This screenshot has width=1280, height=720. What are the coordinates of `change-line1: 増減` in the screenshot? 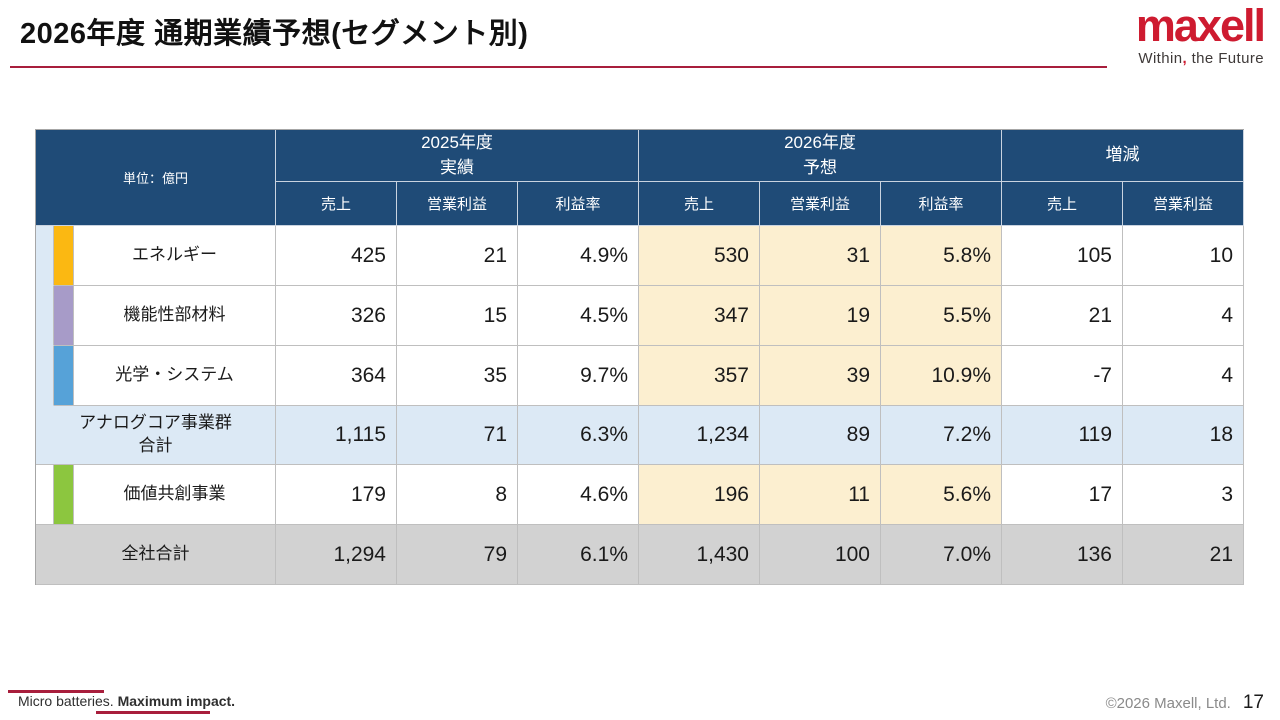 It's located at (1122, 155).